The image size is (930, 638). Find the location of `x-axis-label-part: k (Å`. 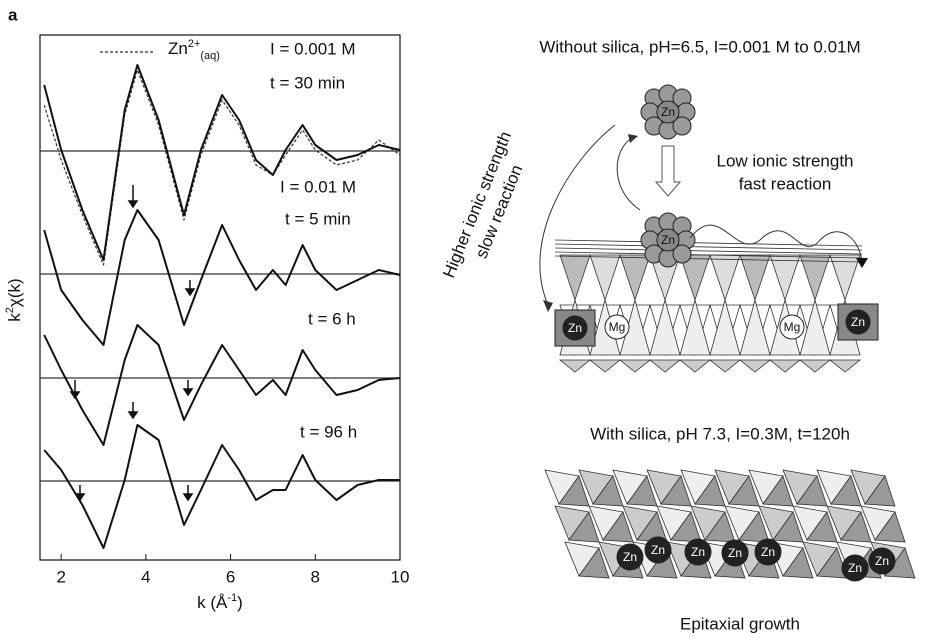

x-axis-label-part: k (Å is located at coordinates (212, 602).